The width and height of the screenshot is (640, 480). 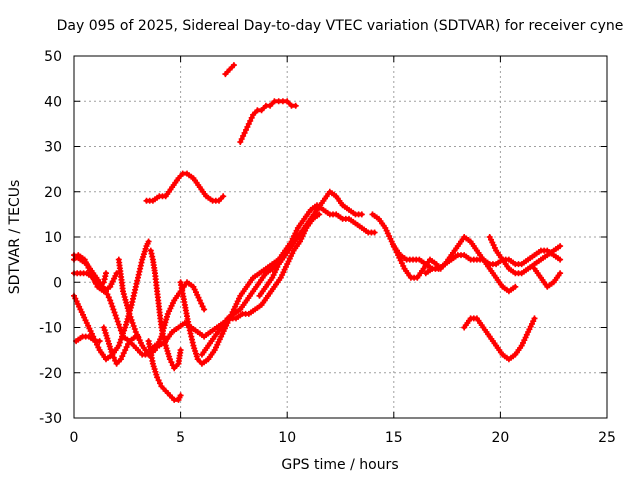 What do you see at coordinates (57, 283) in the screenshot?
I see `y-tick-label: 0` at bounding box center [57, 283].